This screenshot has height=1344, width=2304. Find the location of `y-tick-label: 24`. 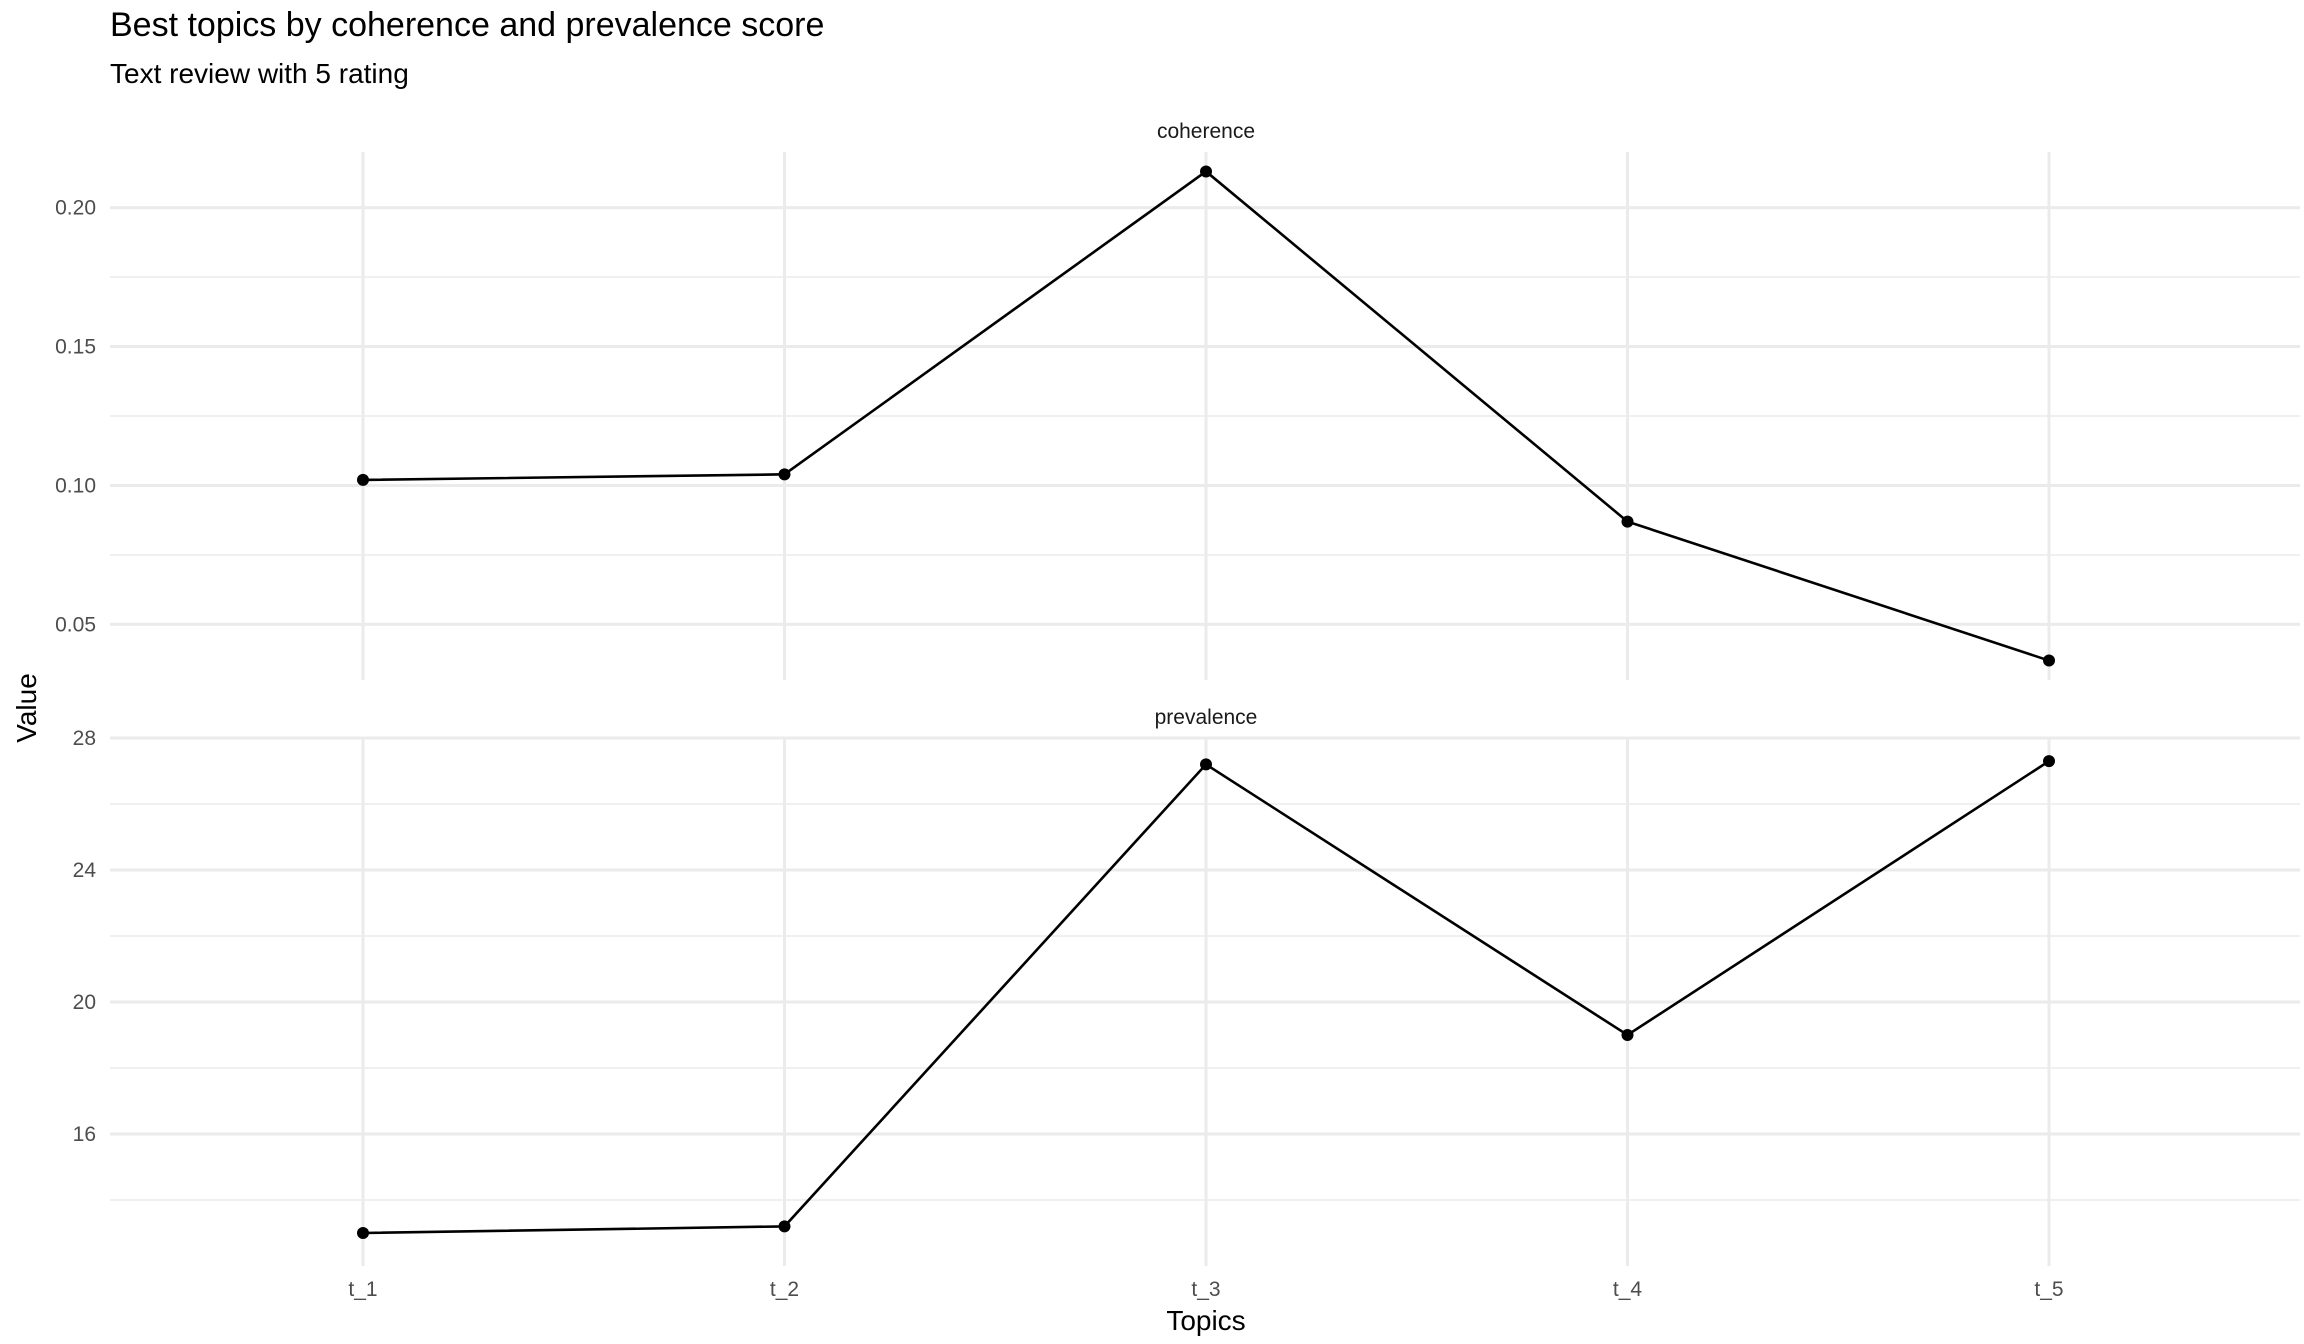

y-tick-label: 24 is located at coordinates (85, 870).